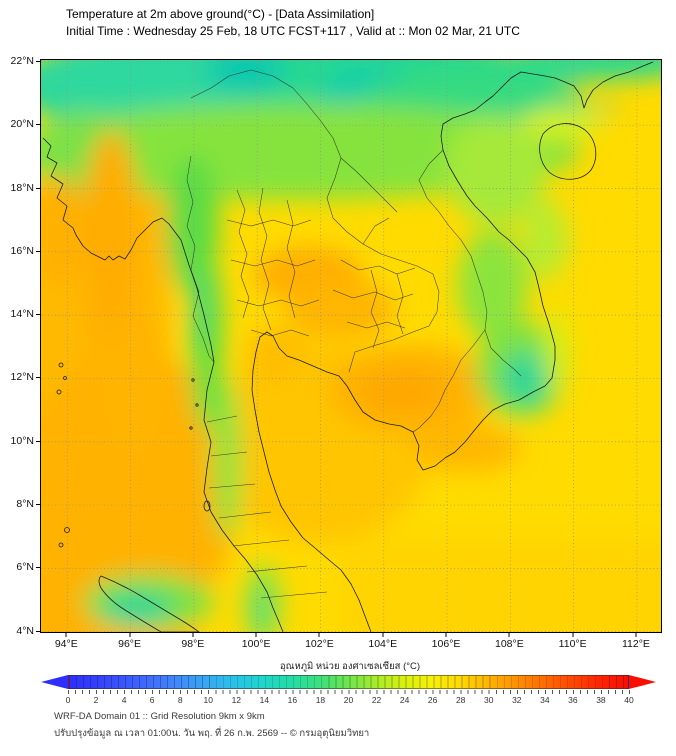 Image resolution: width=676 pixels, height=756 pixels. What do you see at coordinates (208, 700) in the screenshot?
I see `colorbar-tick-label: 10` at bounding box center [208, 700].